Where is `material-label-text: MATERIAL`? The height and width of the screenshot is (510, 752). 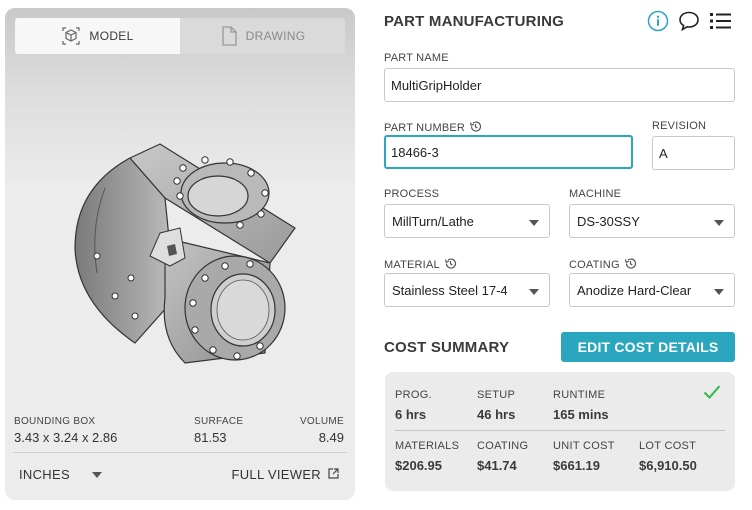
material-label-text: MATERIAL is located at coordinates (412, 265).